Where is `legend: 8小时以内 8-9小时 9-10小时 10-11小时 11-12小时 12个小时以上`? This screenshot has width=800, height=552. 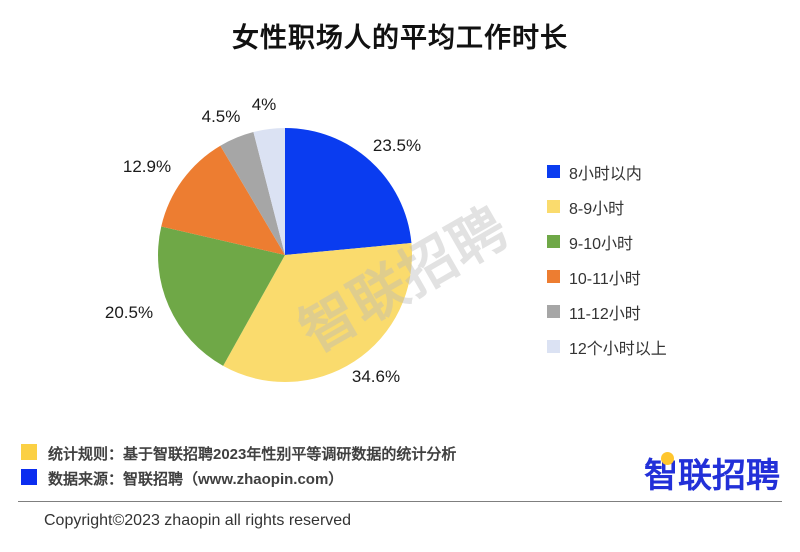
legend: 8小时以内 8-9小时 9-10小时 10-11小时 11-12小时 12个小时以上 is located at coordinates (607, 259).